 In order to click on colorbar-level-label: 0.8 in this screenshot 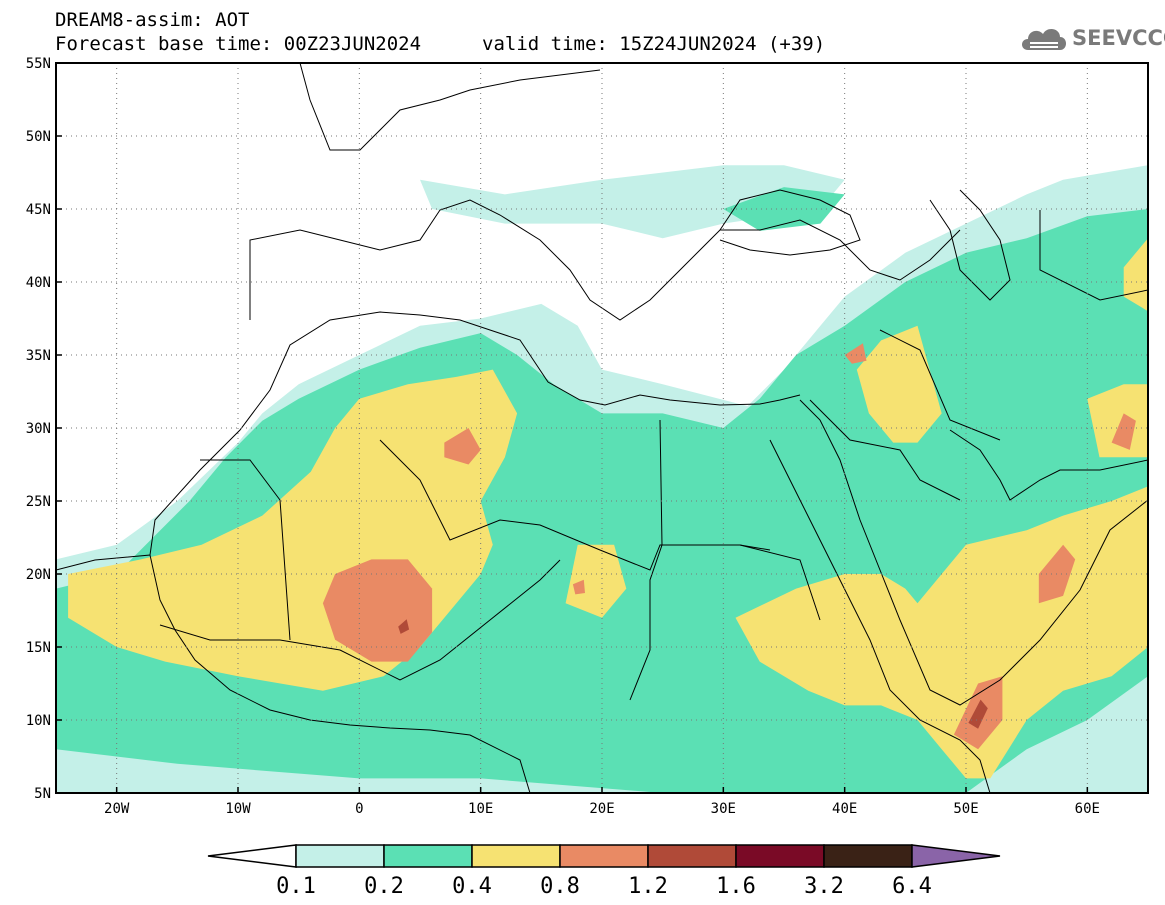, I will do `click(560, 886)`.